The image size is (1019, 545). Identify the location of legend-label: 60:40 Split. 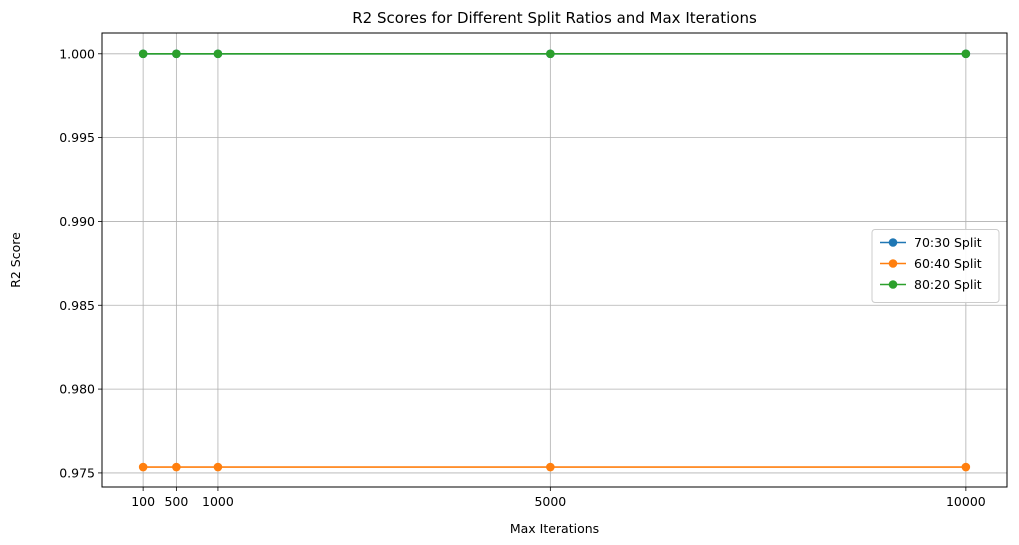
(948, 263).